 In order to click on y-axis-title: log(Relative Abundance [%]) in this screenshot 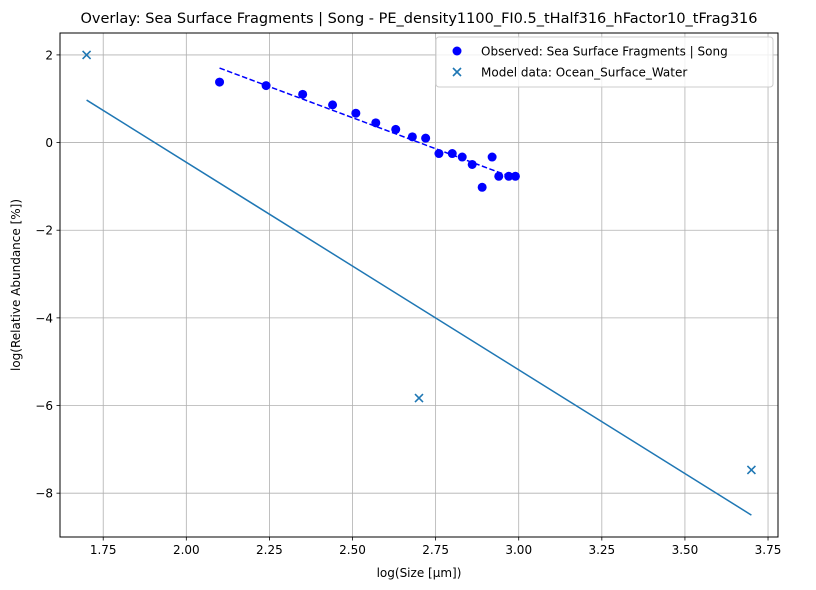, I will do `click(16, 285)`.